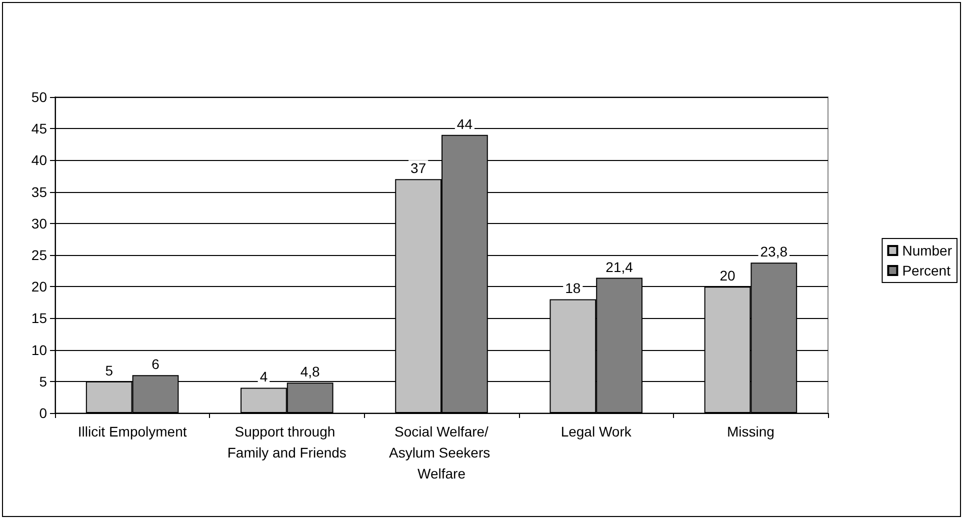 The height and width of the screenshot is (521, 965). What do you see at coordinates (464, 124) in the screenshot?
I see `data-label: 44` at bounding box center [464, 124].